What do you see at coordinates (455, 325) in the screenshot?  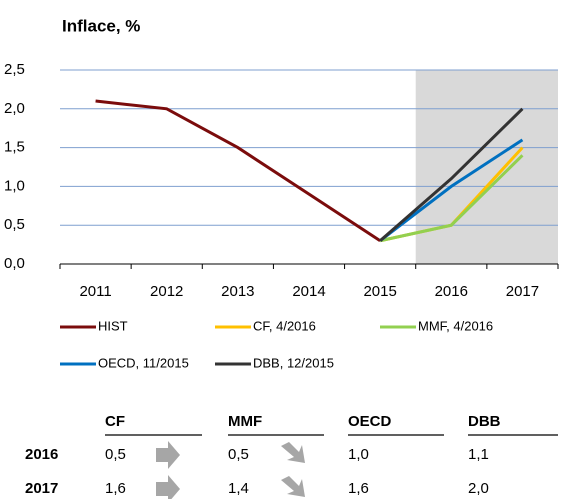 I see `legend-label: MMF, 4/2016` at bounding box center [455, 325].